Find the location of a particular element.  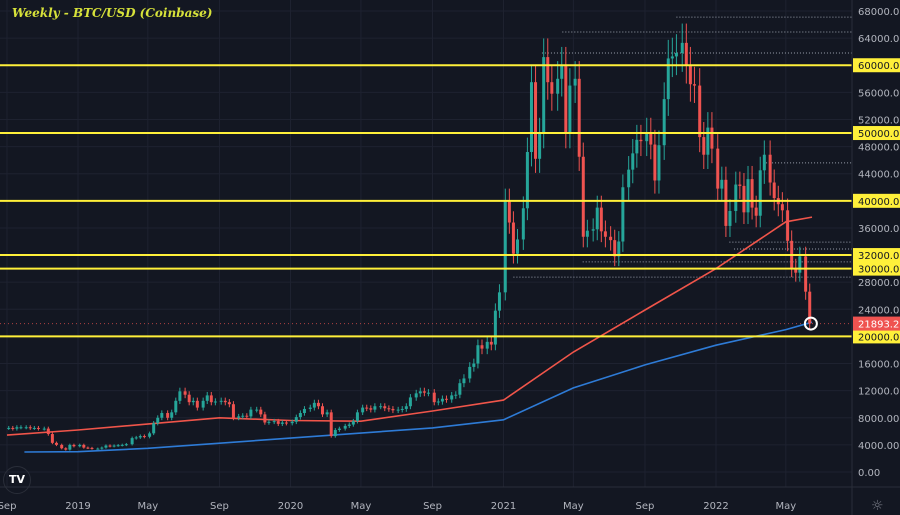

last-price-circle-marker is located at coordinates (810, 323).